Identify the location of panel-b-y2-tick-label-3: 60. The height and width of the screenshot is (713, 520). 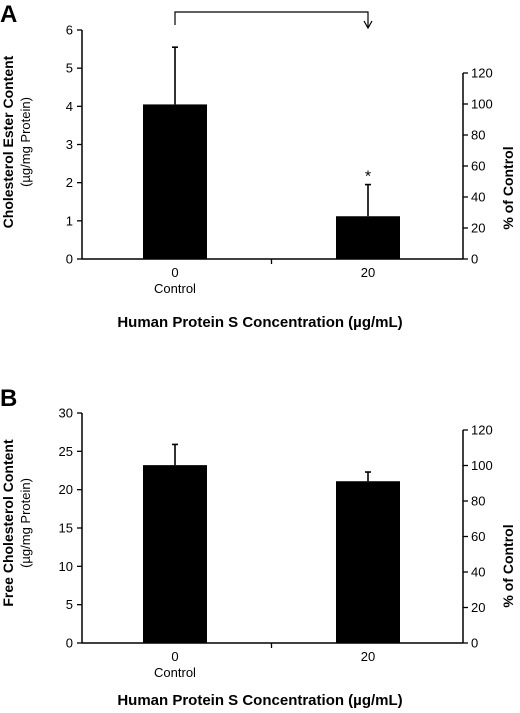
(478, 536).